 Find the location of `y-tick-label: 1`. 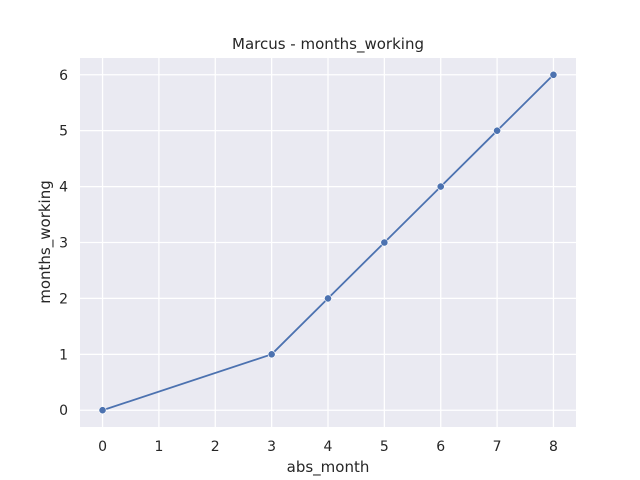

y-tick-label: 1 is located at coordinates (63, 355).